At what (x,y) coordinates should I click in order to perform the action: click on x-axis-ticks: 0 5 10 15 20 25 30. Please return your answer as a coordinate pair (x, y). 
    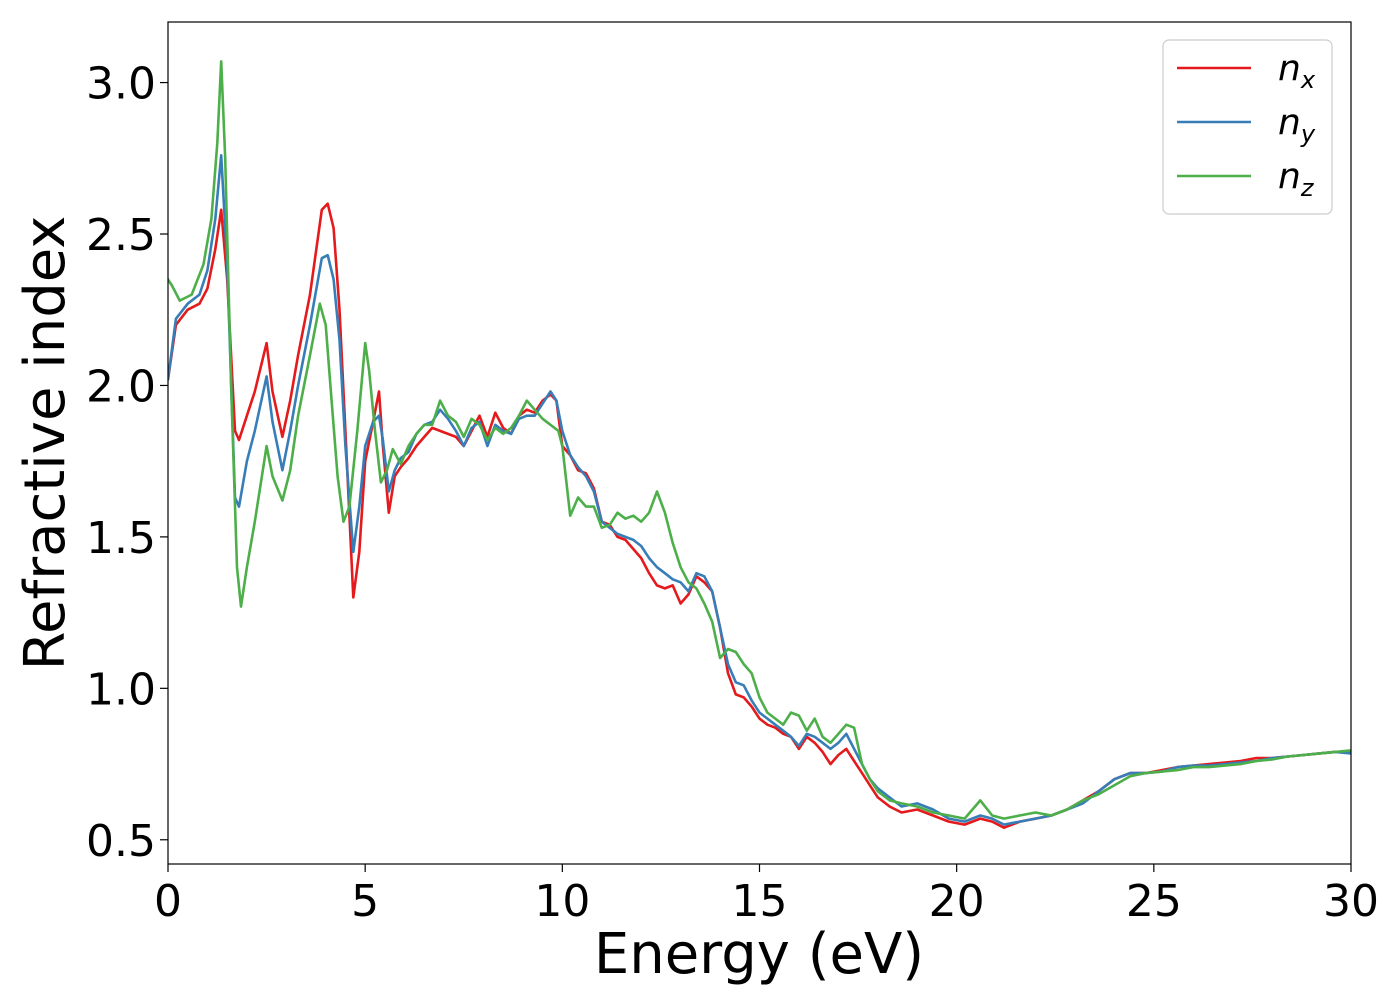
    Looking at the image, I should click on (766, 895).